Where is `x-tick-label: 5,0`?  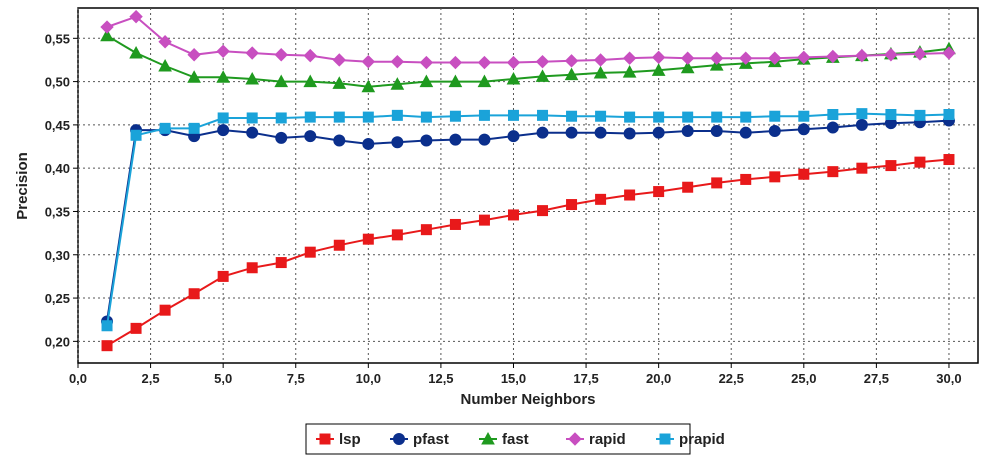 x-tick-label: 5,0 is located at coordinates (223, 378).